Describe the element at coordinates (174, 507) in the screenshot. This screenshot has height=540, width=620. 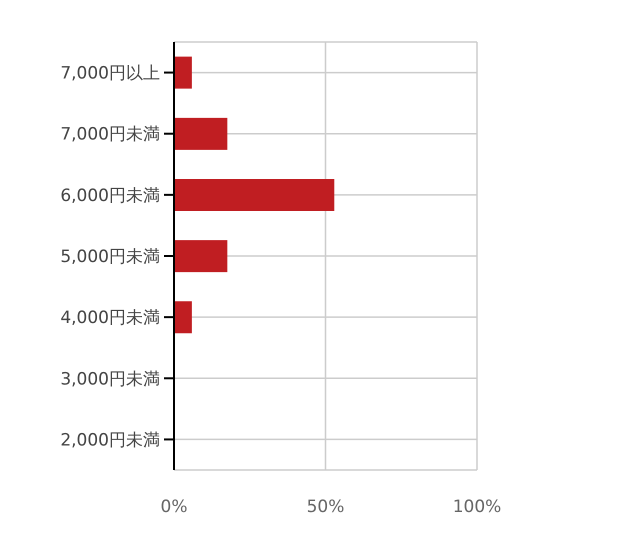
I see `x-tick-label: 0%` at that location.